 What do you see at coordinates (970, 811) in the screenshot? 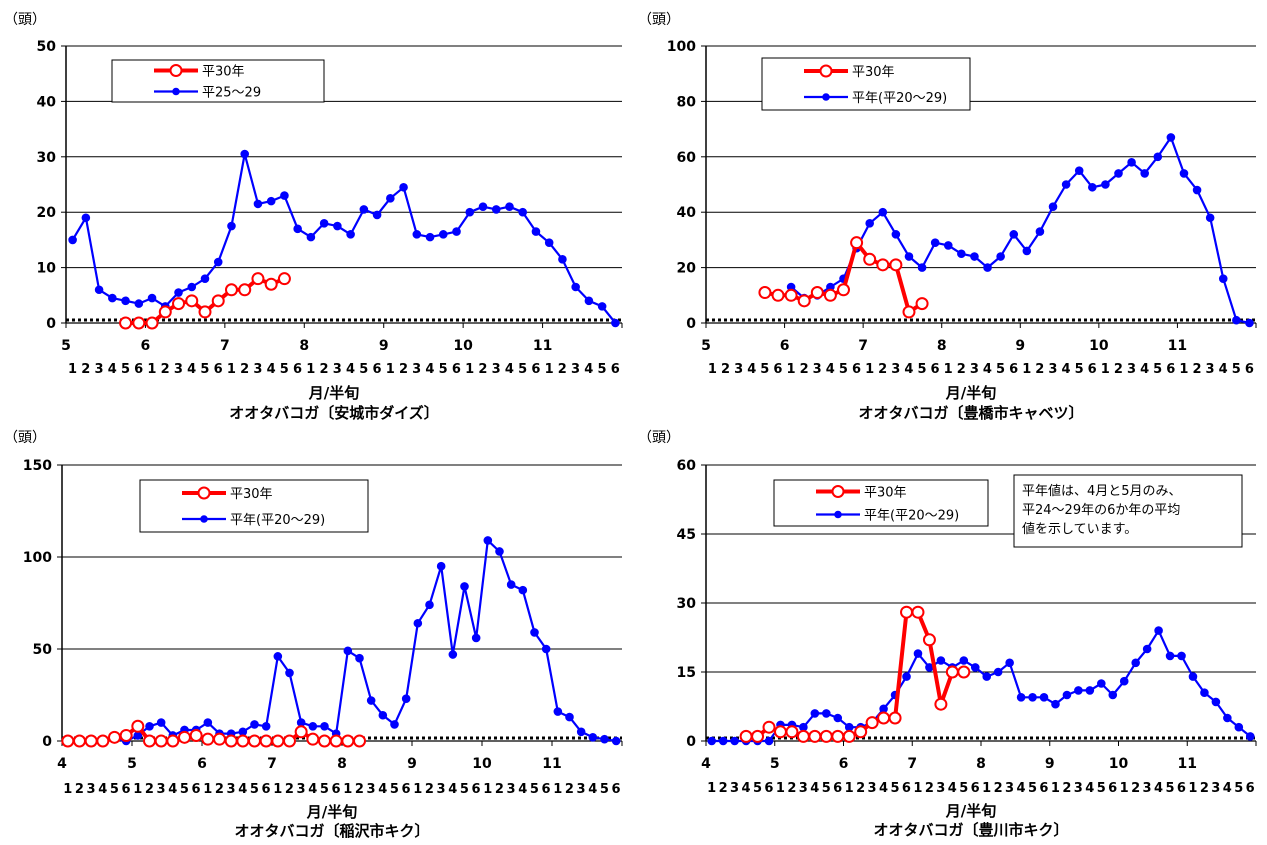
I see `x-axis-label: 月/半旬` at bounding box center [970, 811].